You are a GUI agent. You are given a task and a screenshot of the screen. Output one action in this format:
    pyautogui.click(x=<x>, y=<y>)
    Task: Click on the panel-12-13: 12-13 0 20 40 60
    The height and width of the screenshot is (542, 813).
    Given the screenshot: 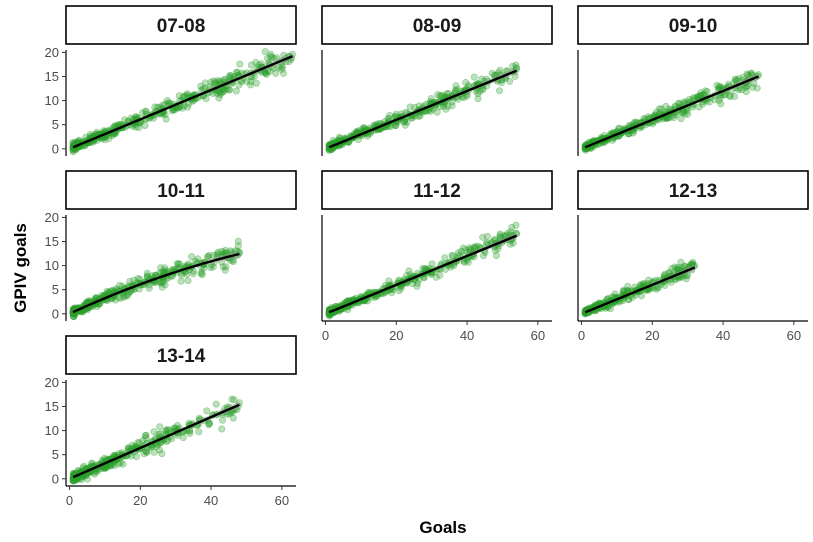 What is the action you would take?
    pyautogui.click(x=693, y=256)
    